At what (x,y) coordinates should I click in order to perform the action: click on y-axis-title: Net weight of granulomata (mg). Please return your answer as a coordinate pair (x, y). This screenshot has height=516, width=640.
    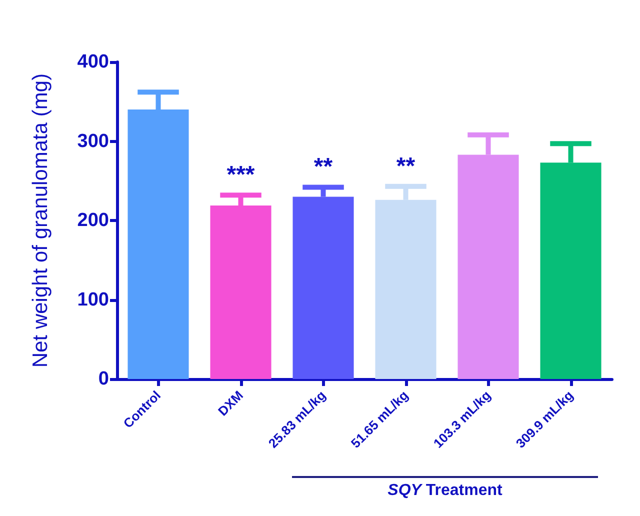
    Looking at the image, I should click on (40, 220).